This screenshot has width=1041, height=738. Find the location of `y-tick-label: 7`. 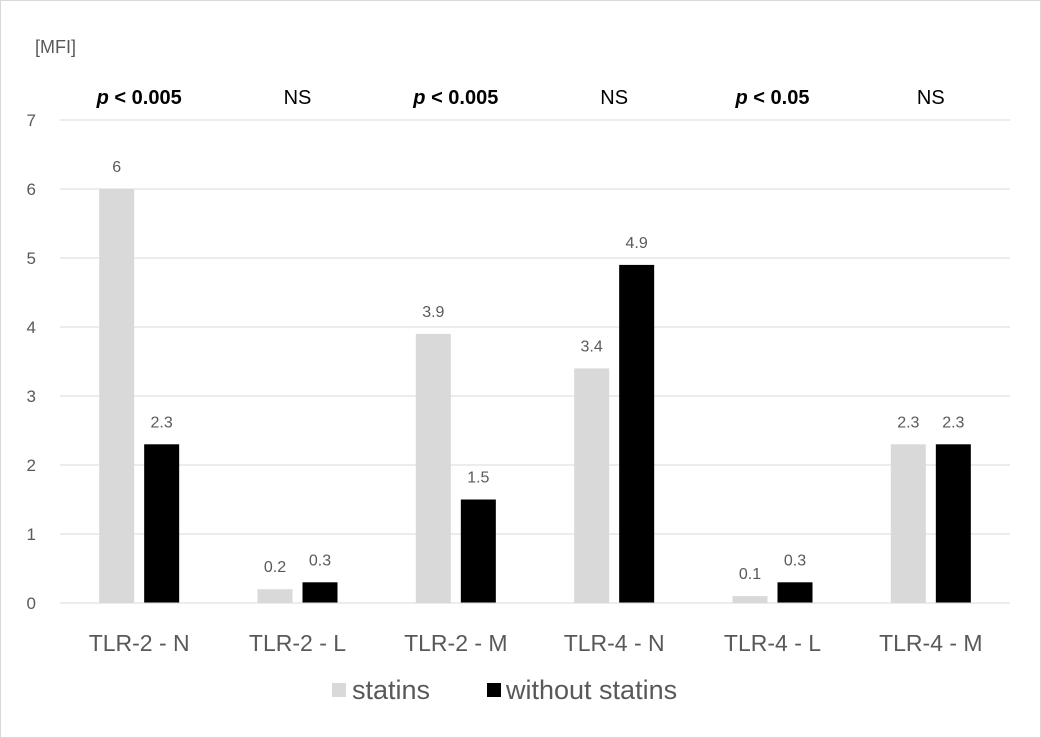

y-tick-label: 7 is located at coordinates (31, 120).